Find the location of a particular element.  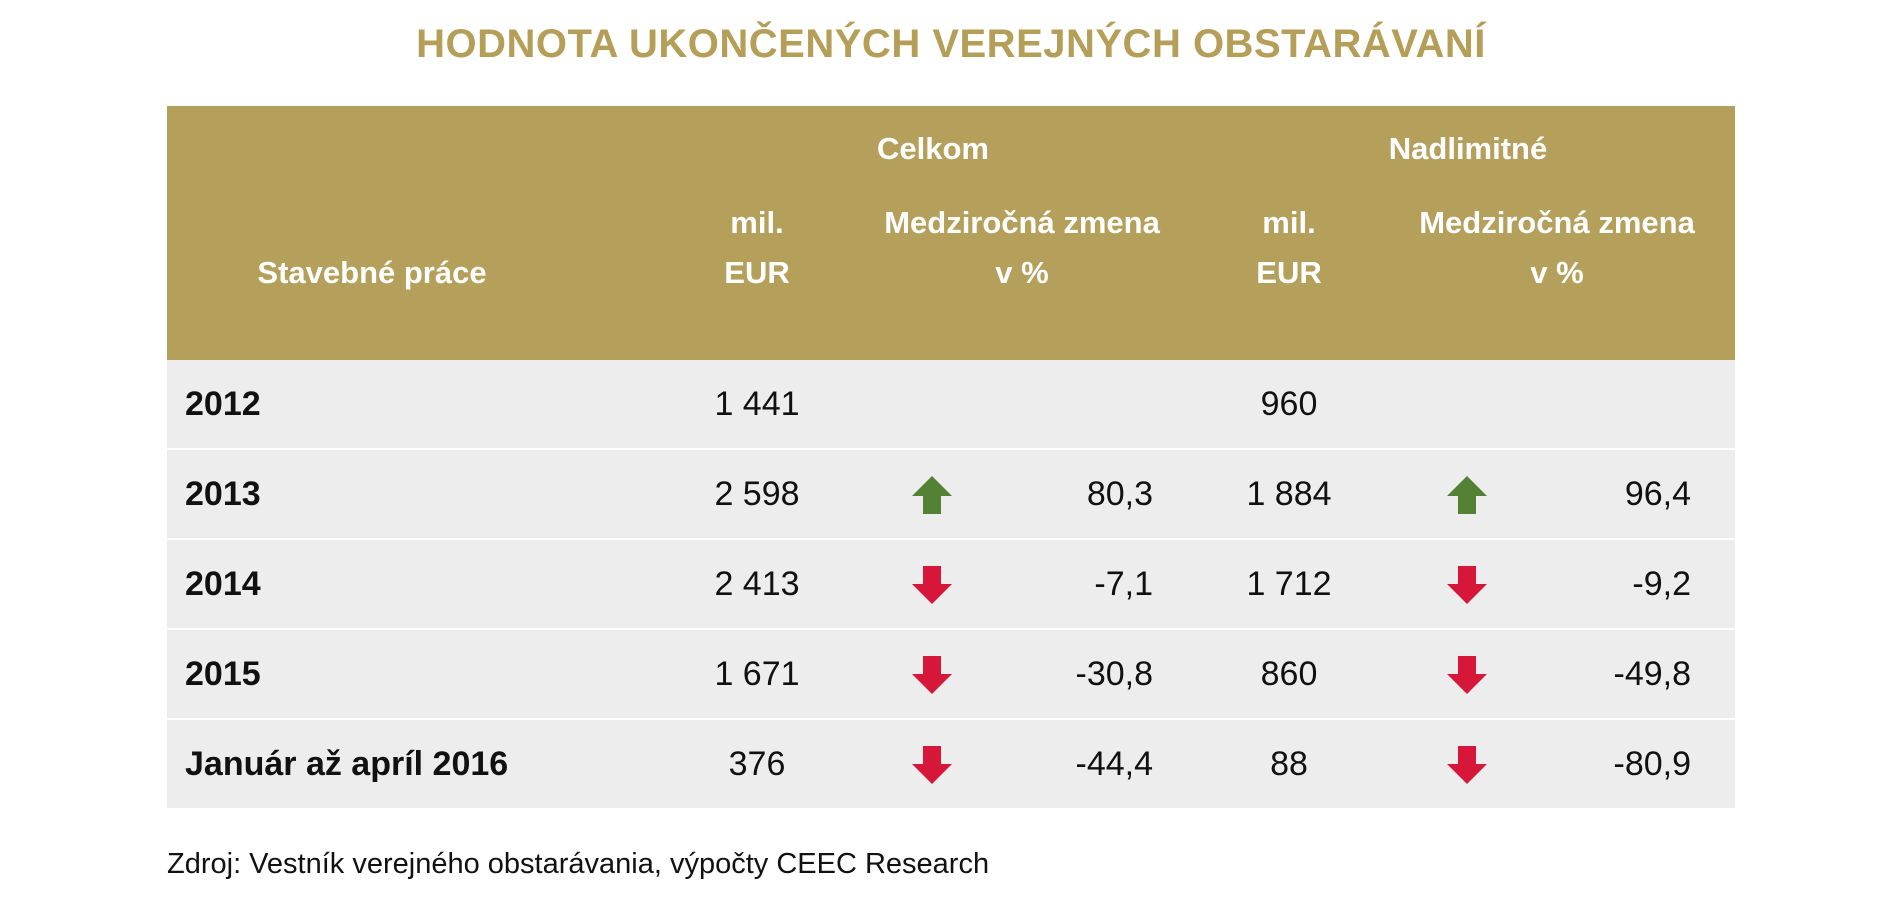

celkom-pct: -7,1 is located at coordinates (1123, 584).